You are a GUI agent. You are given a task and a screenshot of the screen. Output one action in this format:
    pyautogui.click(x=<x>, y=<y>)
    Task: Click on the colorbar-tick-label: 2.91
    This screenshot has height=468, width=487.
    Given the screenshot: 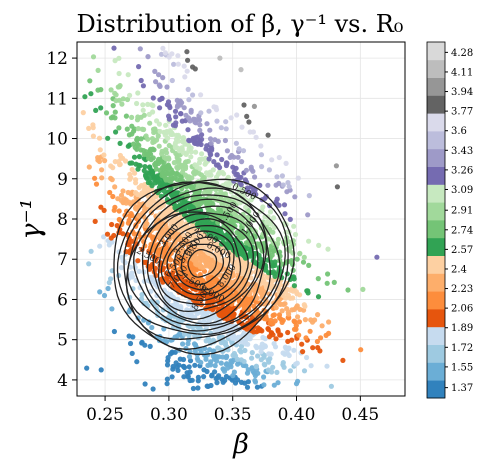 What is the action you would take?
    pyautogui.click(x=462, y=211)
    